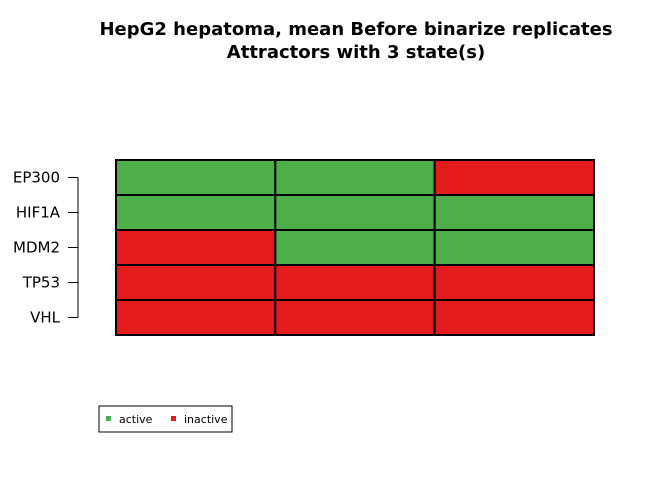 The width and height of the screenshot is (672, 480). What do you see at coordinates (38, 213) in the screenshot?
I see `y-tick-label-hif1a: HIF1A` at bounding box center [38, 213].